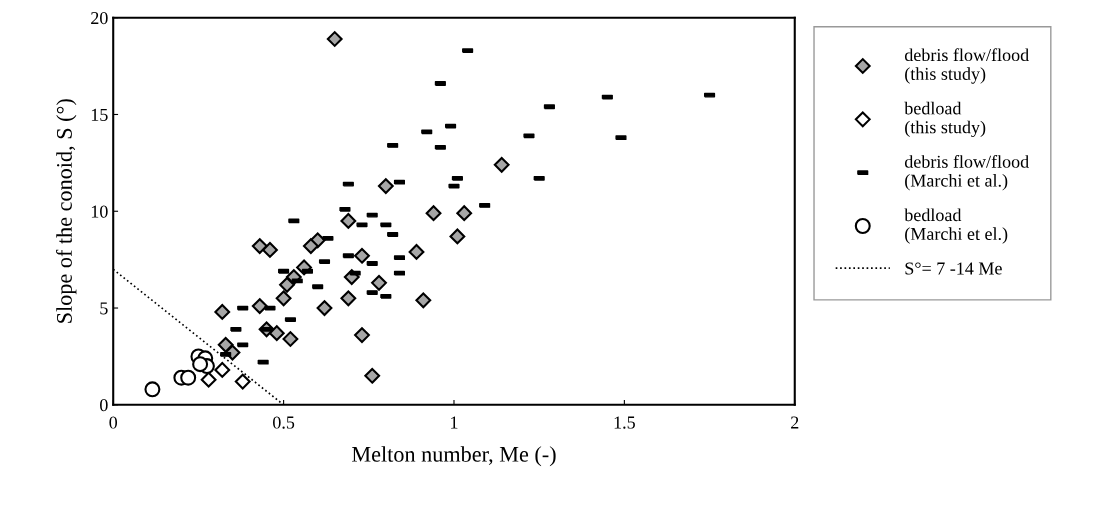 The width and height of the screenshot is (1110, 506). I want to click on x-tick-label: 1, so click(454, 422).